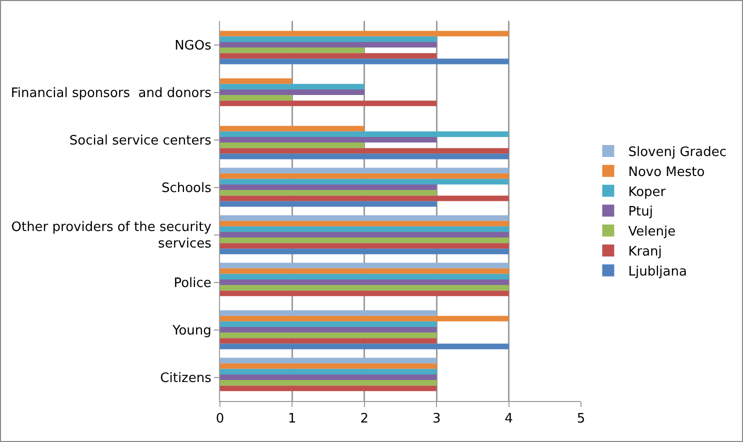 The width and height of the screenshot is (743, 442). I want to click on legend-label: Velenje, so click(652, 232).